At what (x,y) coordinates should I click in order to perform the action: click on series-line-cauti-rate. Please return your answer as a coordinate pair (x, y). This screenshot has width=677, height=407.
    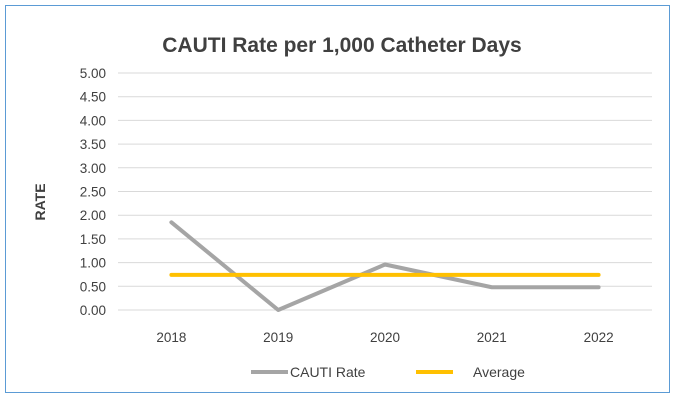
    Looking at the image, I should click on (384, 266).